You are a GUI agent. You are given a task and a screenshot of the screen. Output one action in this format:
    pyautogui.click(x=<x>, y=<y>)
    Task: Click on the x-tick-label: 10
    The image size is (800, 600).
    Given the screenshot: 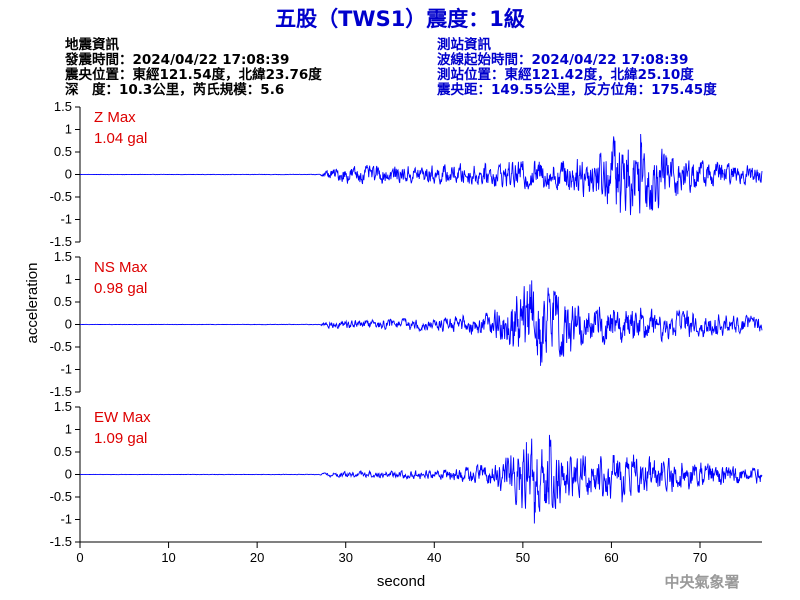 What is the action you would take?
    pyautogui.click(x=168, y=557)
    